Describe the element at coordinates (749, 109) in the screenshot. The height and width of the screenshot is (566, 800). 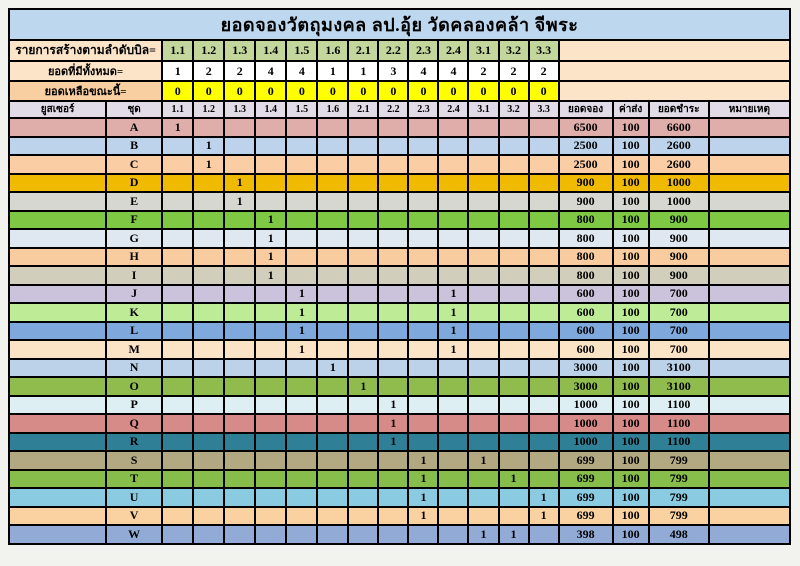
I see `col-header-note: หมายเหตุ` at that location.